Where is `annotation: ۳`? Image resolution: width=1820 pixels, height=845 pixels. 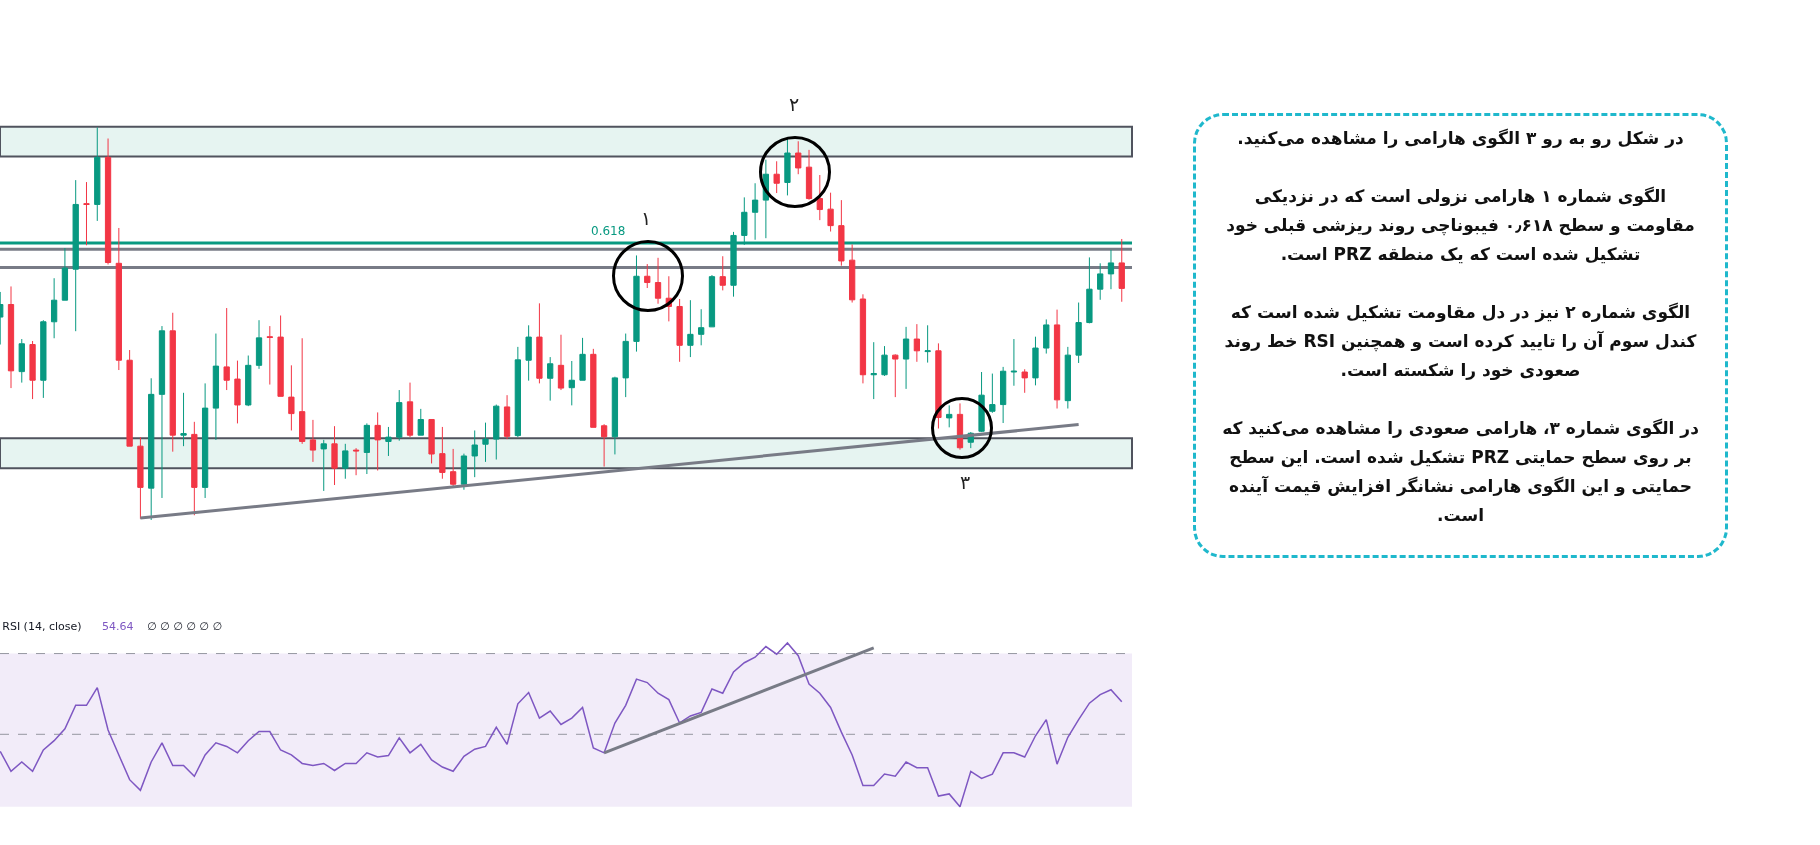
annotation: ۳ is located at coordinates (965, 482).